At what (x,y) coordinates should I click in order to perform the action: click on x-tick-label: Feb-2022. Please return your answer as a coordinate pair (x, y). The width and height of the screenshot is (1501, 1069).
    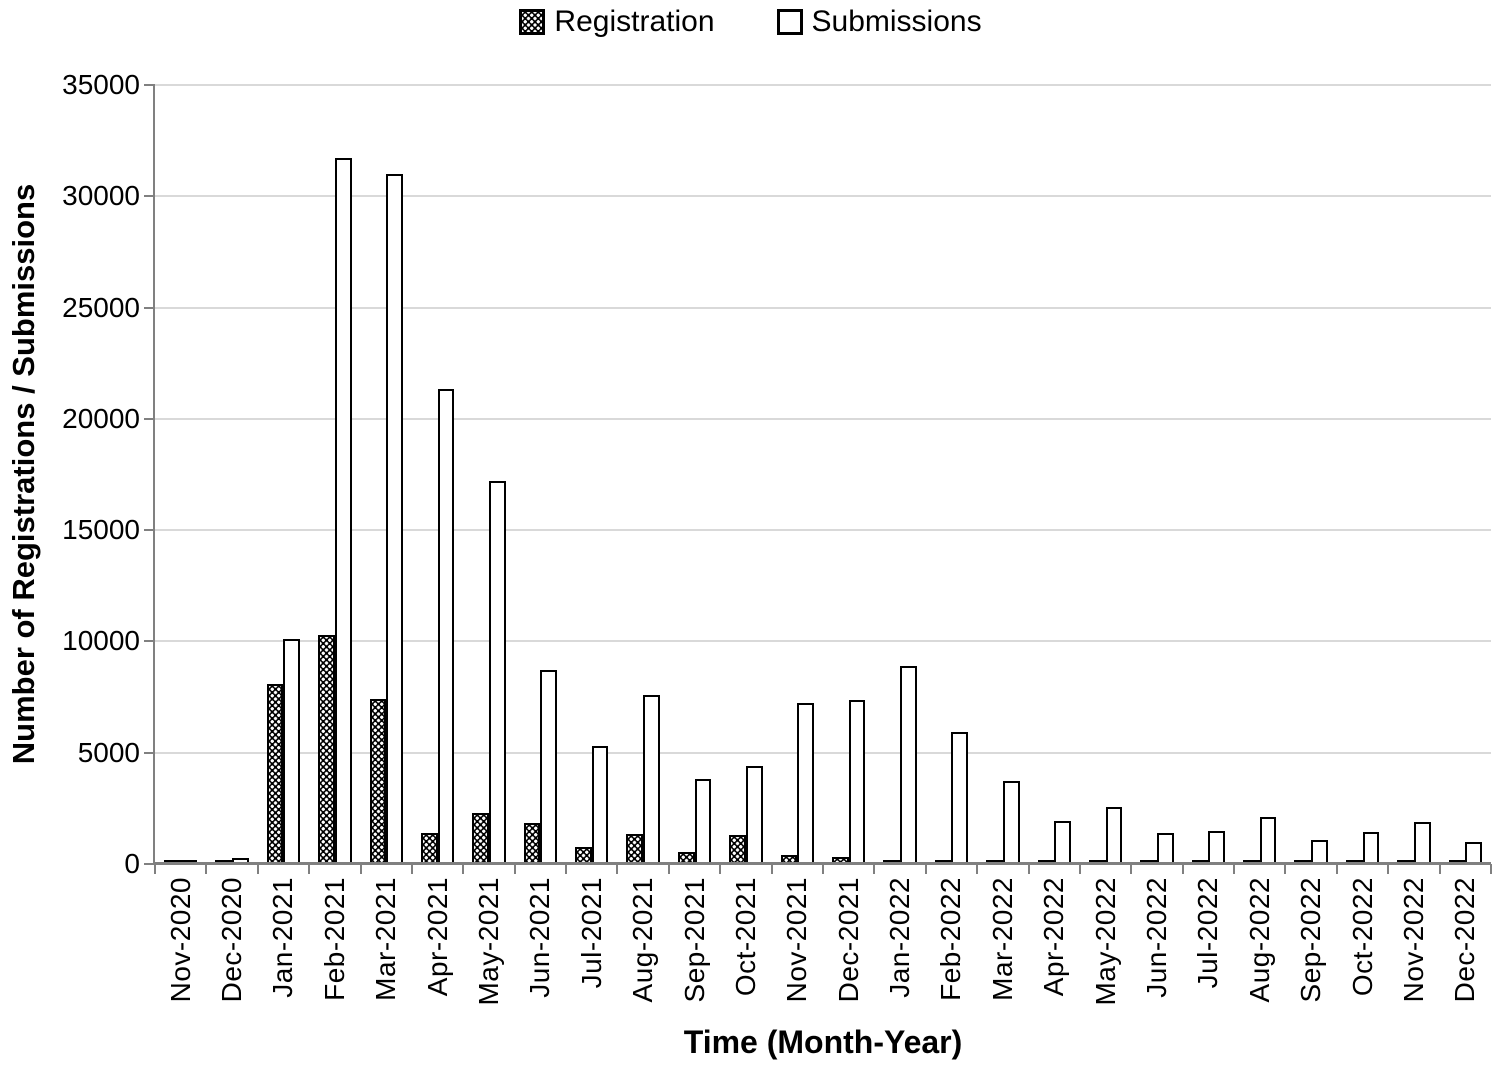
    Looking at the image, I should click on (951, 939).